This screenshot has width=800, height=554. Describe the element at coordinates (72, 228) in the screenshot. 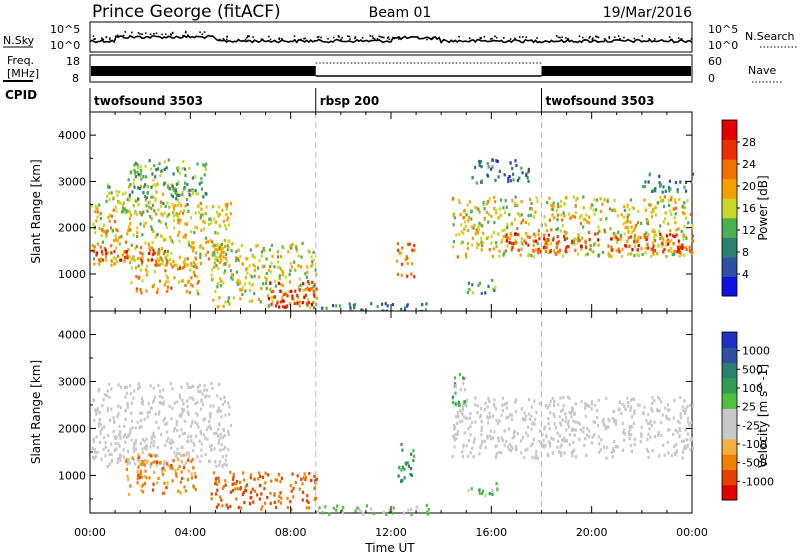

I see `y-tick-label: 2000` at that location.